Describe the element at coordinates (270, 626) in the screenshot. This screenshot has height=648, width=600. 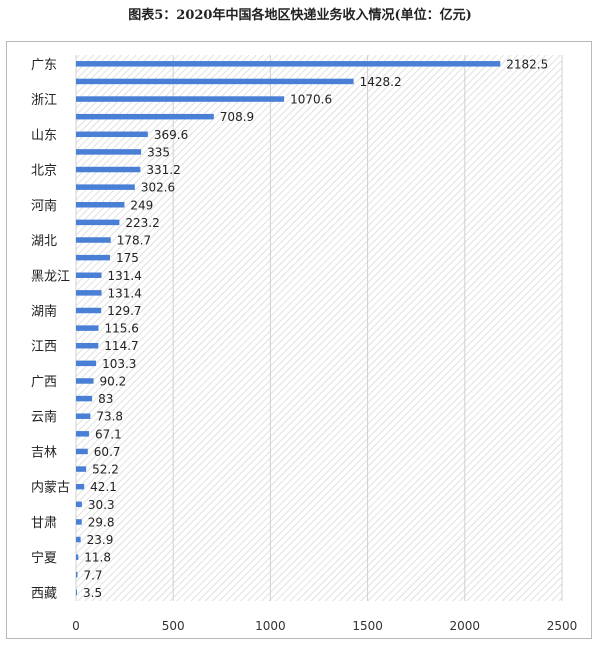
I see `x-tick-label: 1000` at that location.